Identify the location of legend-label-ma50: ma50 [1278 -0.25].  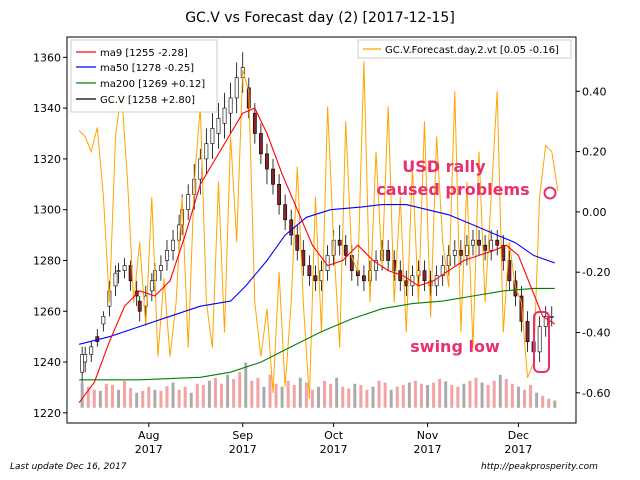
(147, 68).